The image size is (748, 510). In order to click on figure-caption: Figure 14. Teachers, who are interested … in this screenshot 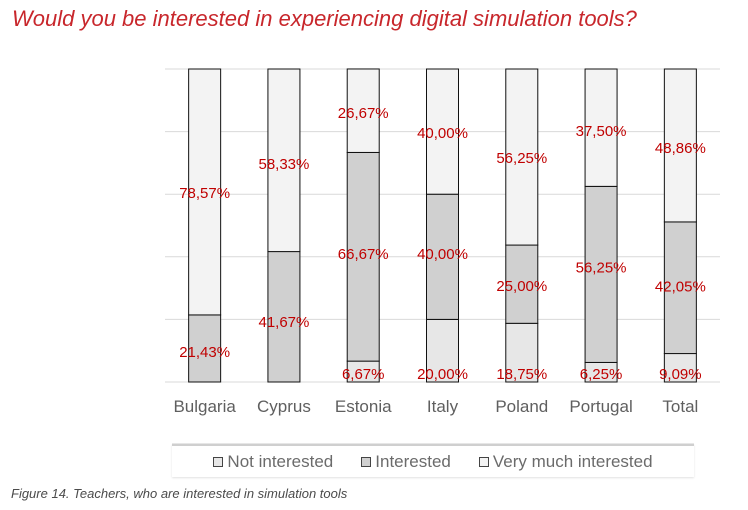, I will do `click(179, 493)`.